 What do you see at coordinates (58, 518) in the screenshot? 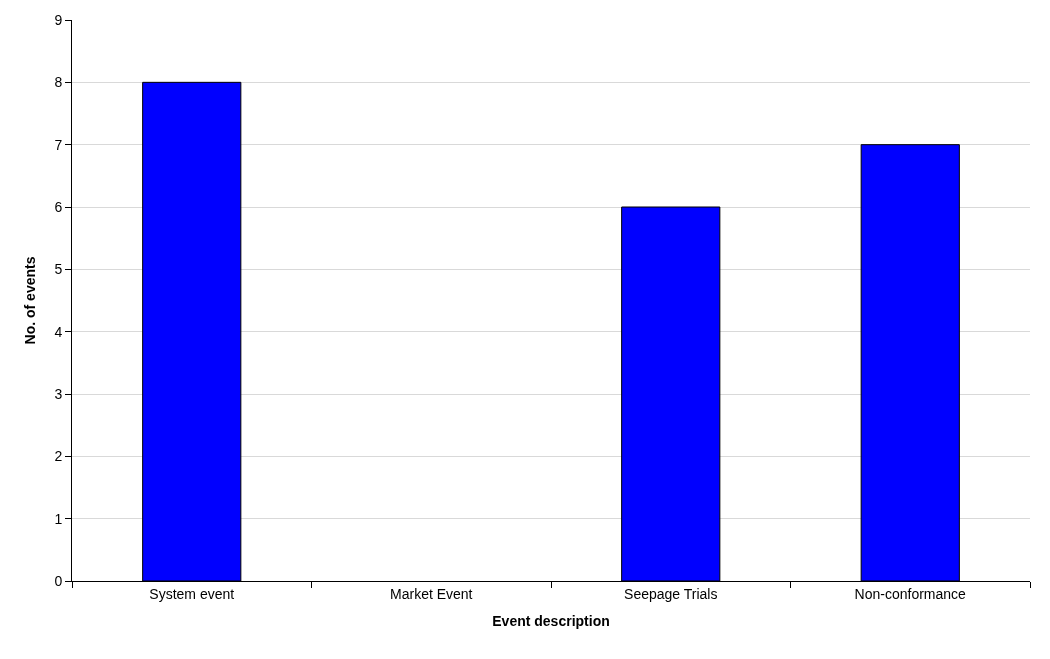
I see `y-tick-label: 1` at bounding box center [58, 518].